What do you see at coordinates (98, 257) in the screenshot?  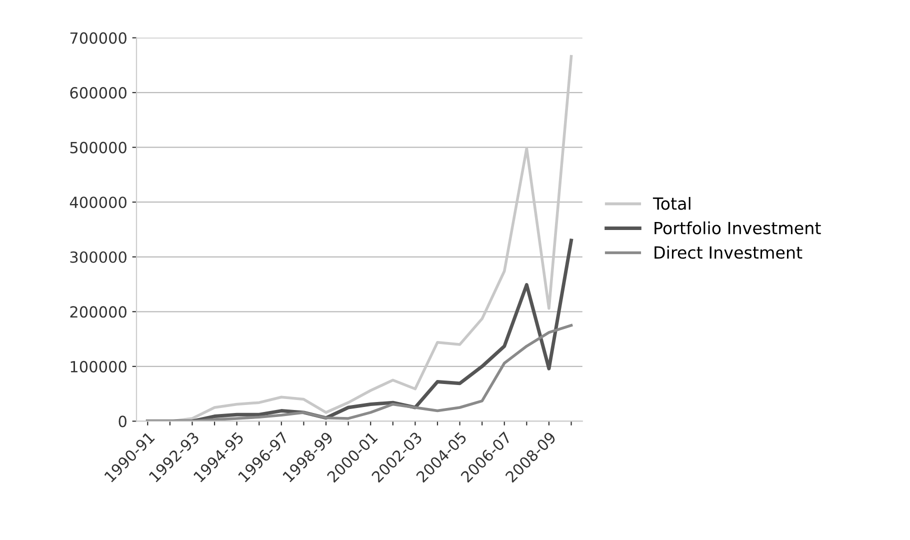 I see `y-tick-label: 300000` at bounding box center [98, 257].